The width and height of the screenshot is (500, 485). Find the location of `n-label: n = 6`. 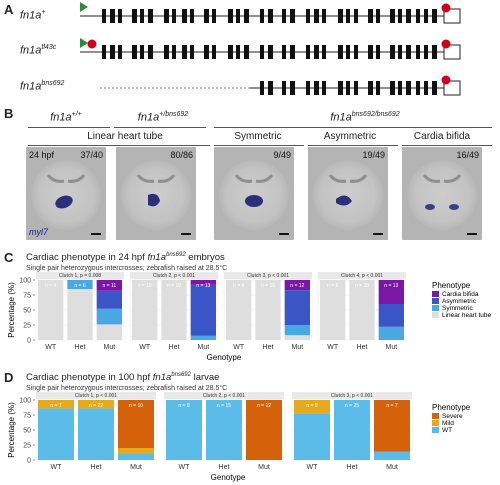

n-label: n = 6 is located at coordinates (79, 286).